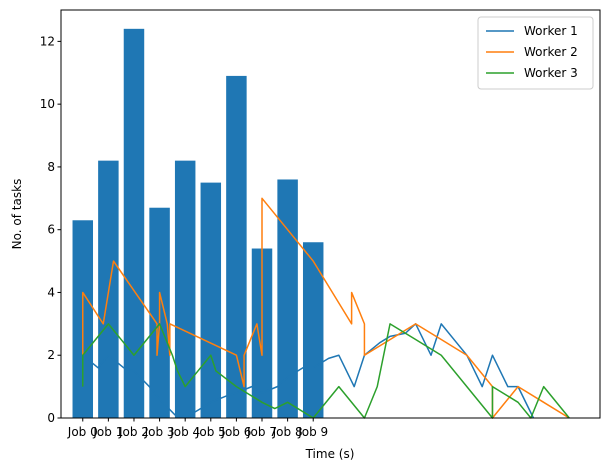 This screenshot has height=471, width=611. I want to click on y-tick-label: 4, so click(51, 292).